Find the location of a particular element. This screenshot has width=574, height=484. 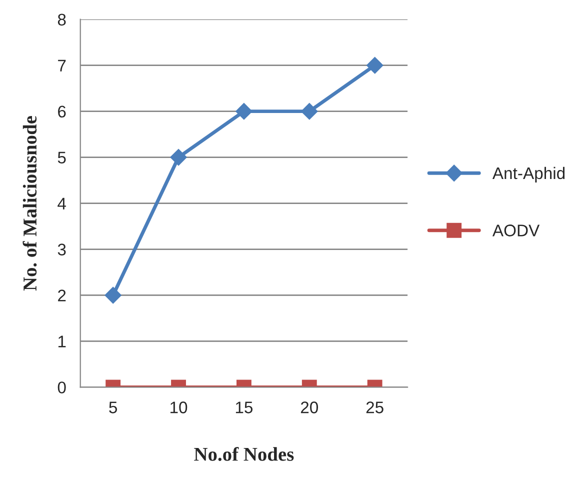

y-tick-label: 5 is located at coordinates (62, 158).